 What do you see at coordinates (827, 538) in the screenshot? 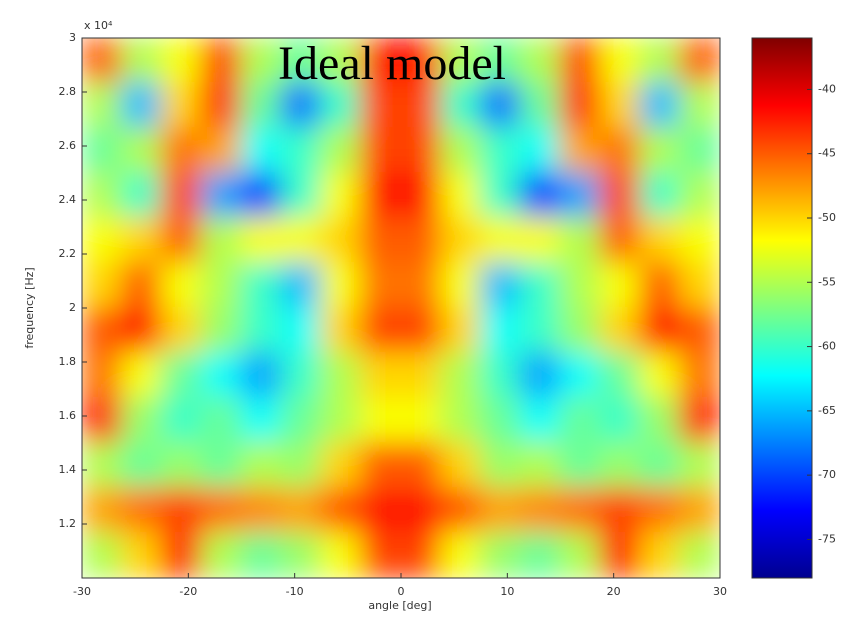
I see `colorbar-tick-label: -75` at bounding box center [827, 538].